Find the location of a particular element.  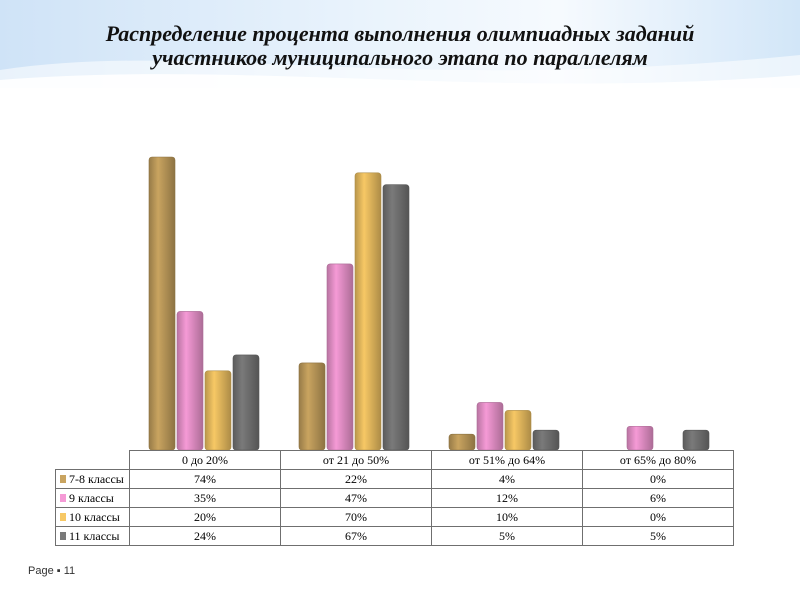

legend-entry: 7-8 классы is located at coordinates (92, 479).